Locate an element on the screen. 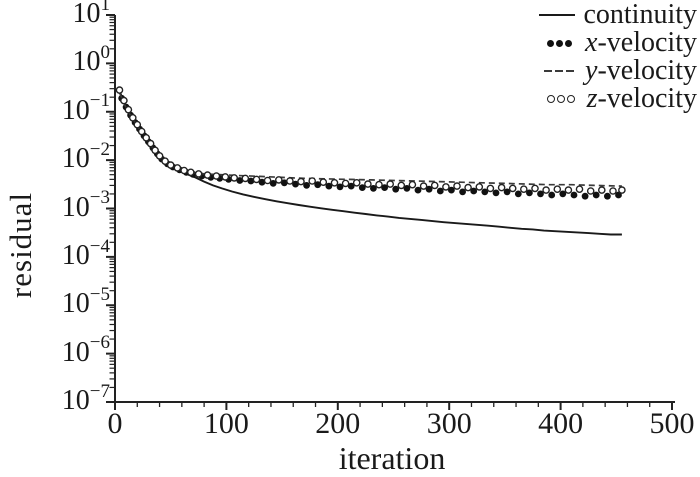 The width and height of the screenshot is (700, 477). y-tick-label: 10⁻⁵ is located at coordinates (85, 301).